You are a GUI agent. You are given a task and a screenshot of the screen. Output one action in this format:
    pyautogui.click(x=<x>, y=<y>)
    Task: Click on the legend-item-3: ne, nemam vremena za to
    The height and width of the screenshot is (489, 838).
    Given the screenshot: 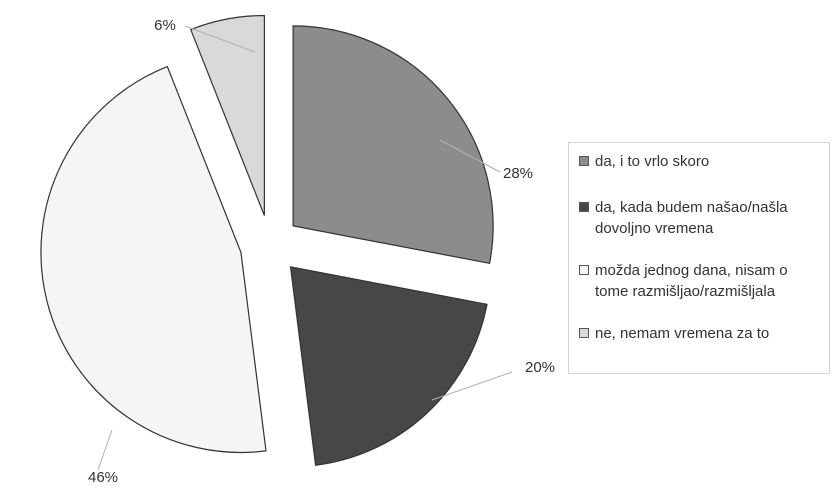 What is the action you would take?
    pyautogui.click(x=702, y=333)
    